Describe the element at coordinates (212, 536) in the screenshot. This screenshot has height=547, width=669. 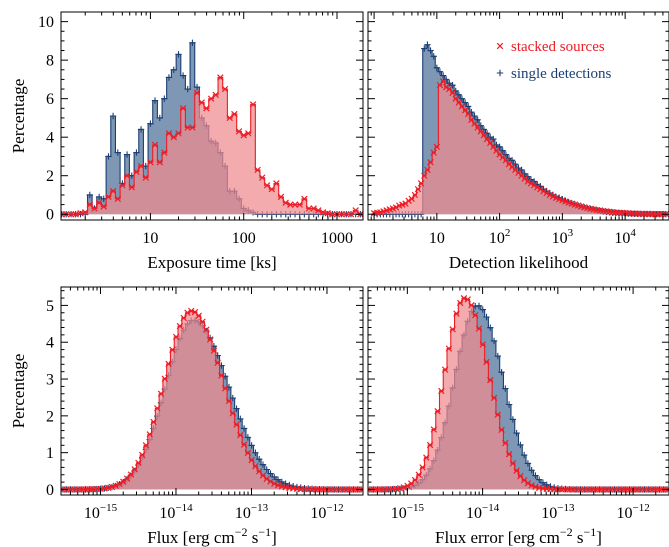
I see `x-axis-label: Flux [erg cm−2 s−1]` at that location.